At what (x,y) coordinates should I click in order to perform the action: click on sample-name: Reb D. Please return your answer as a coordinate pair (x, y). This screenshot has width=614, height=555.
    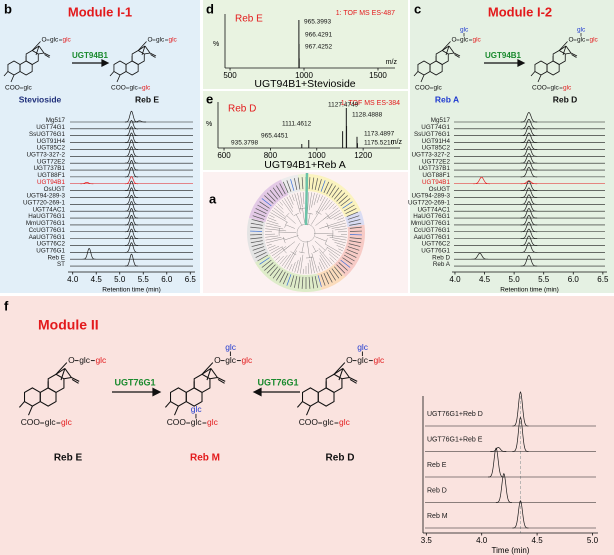
    Looking at the image, I should click on (242, 109).